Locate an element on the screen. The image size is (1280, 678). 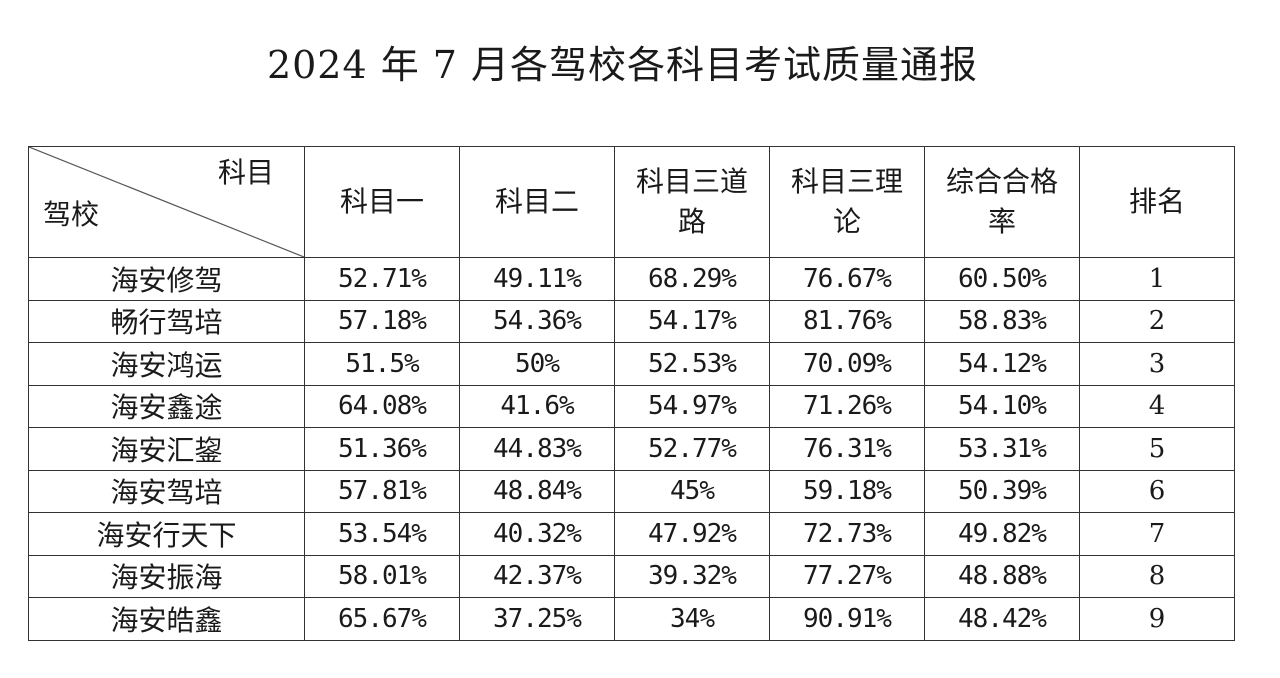
subject3-theory-rate-cell: 72.73% is located at coordinates (847, 534).